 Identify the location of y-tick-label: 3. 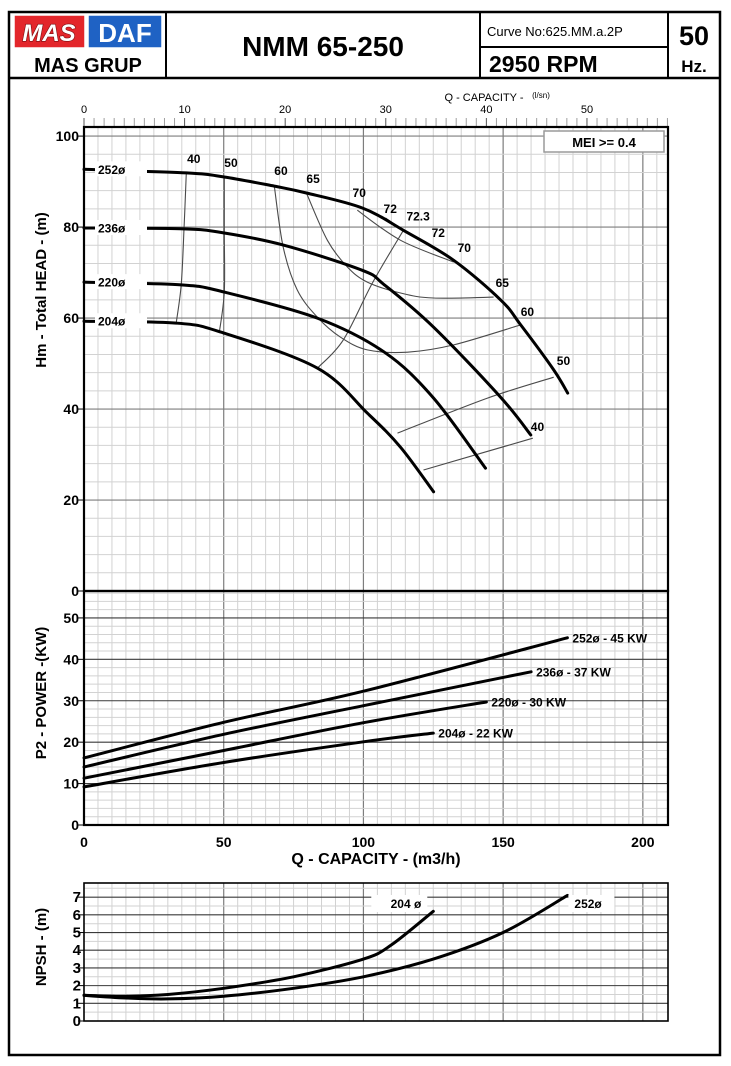
(77, 968).